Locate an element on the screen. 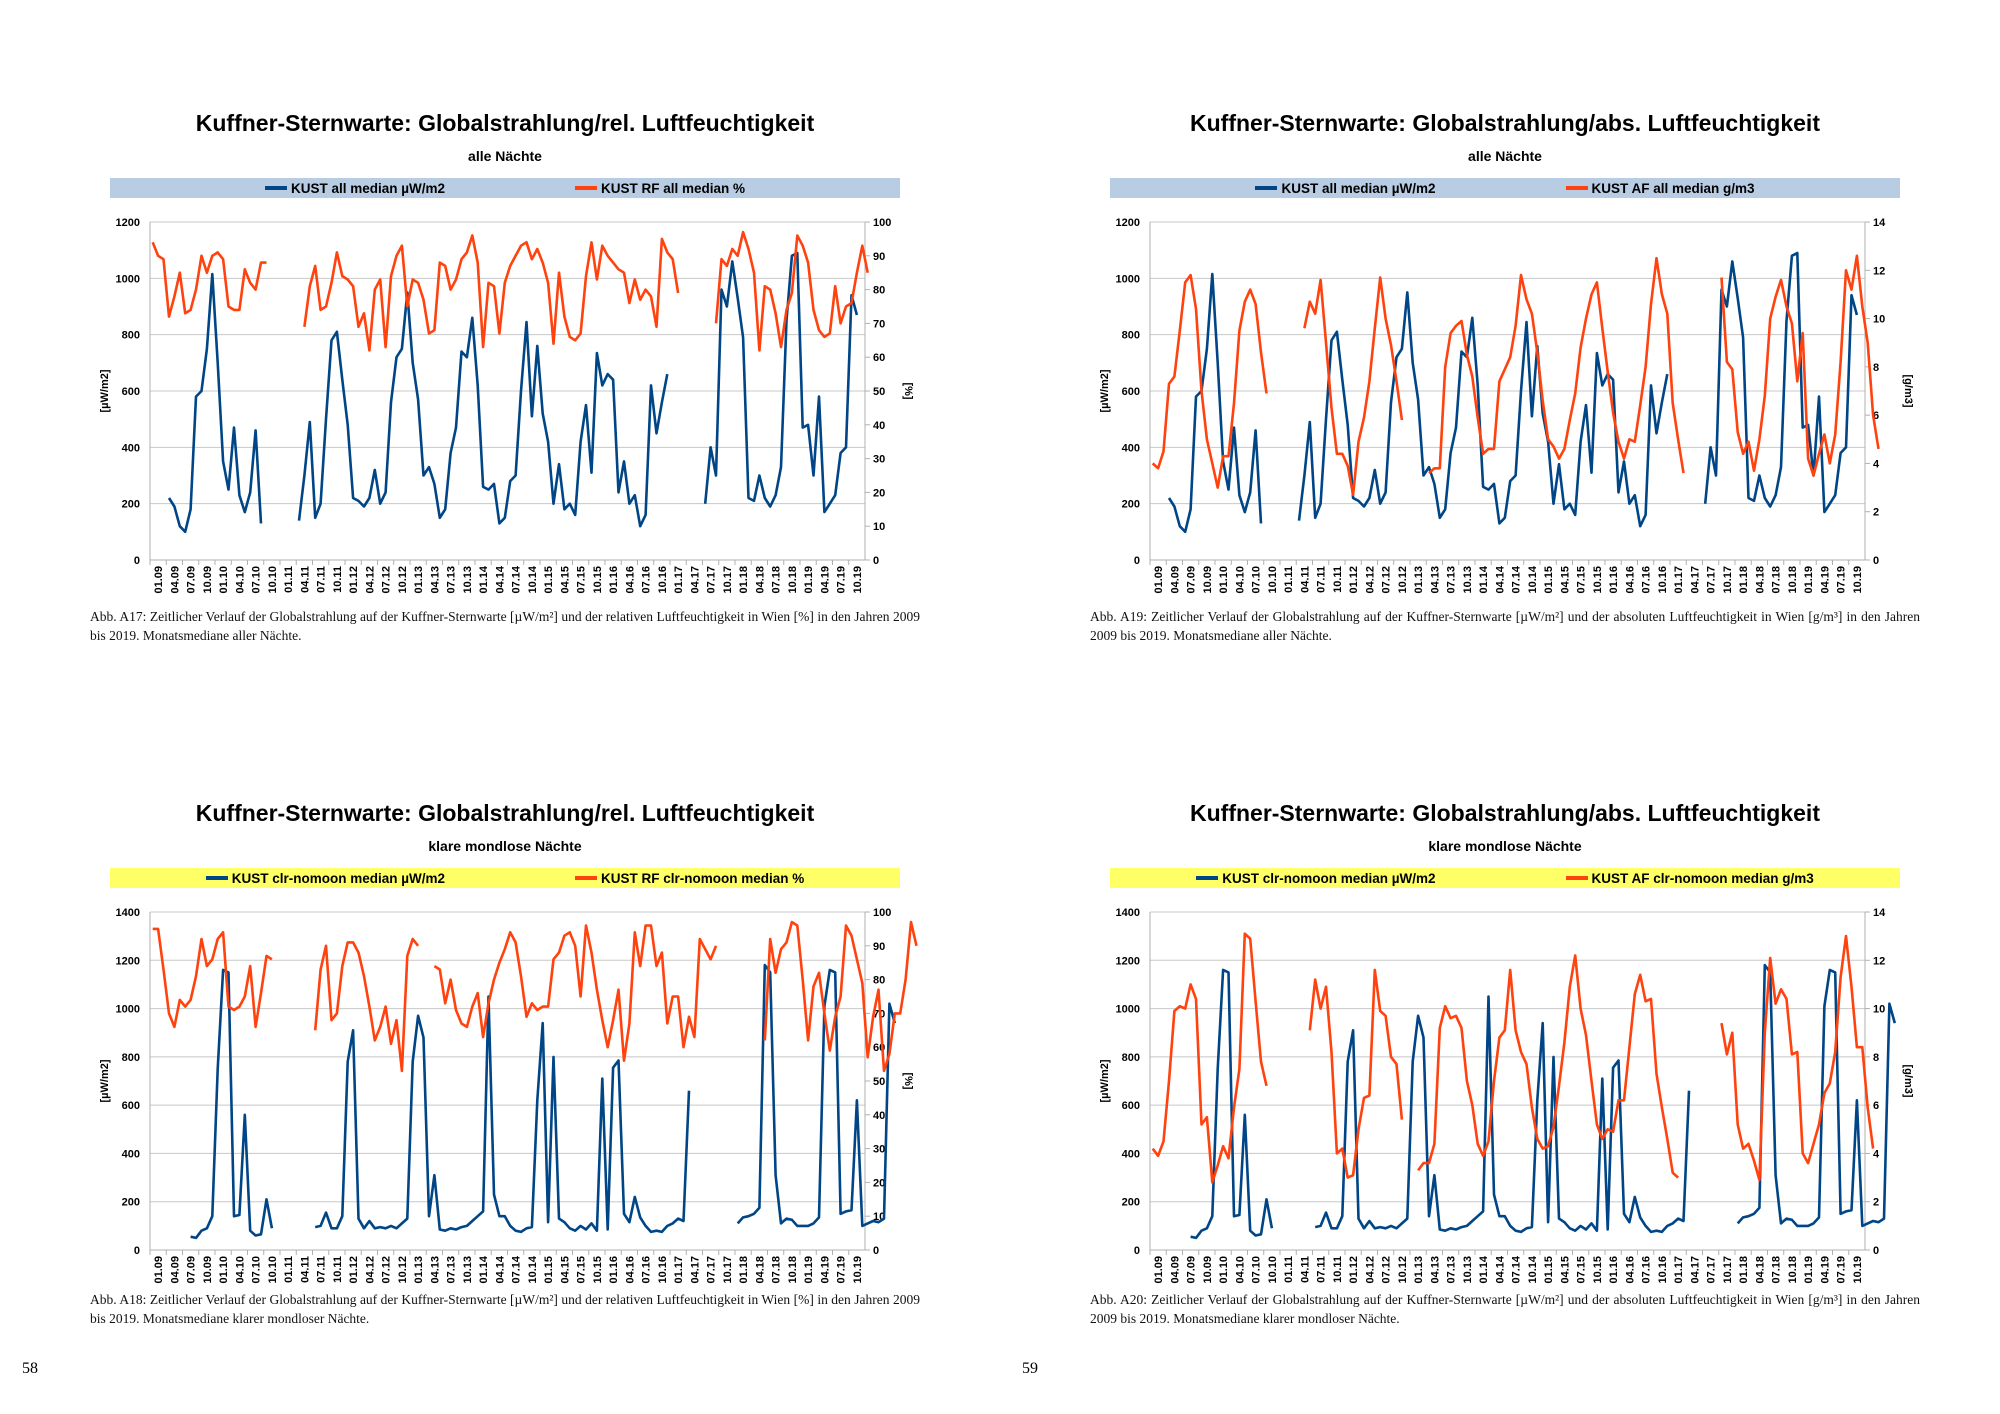  x-tick-label: 04.18 is located at coordinates (760, 1270).